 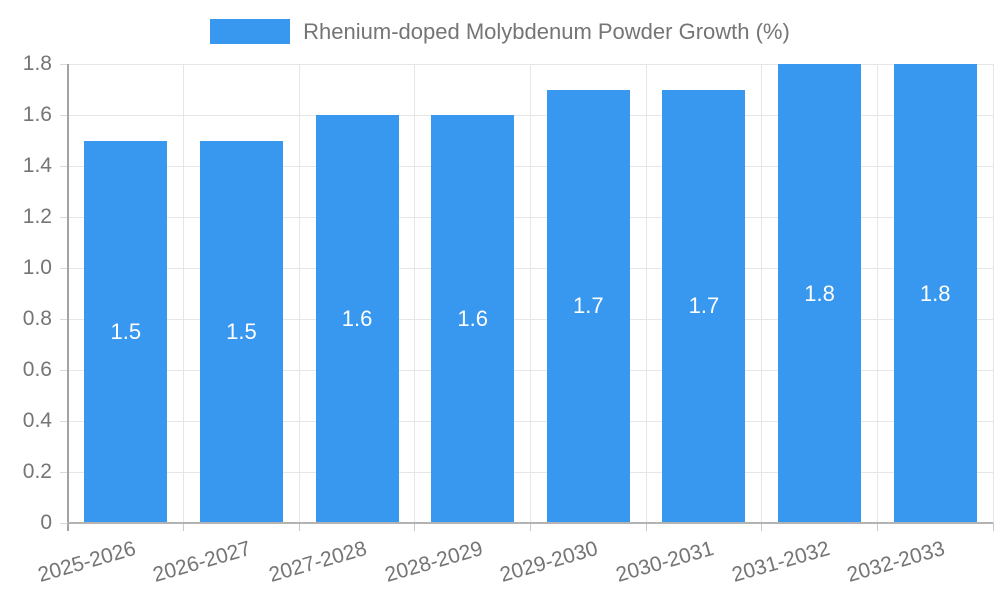 I want to click on y-axis-tick-label: 1.0, so click(x=37, y=267).